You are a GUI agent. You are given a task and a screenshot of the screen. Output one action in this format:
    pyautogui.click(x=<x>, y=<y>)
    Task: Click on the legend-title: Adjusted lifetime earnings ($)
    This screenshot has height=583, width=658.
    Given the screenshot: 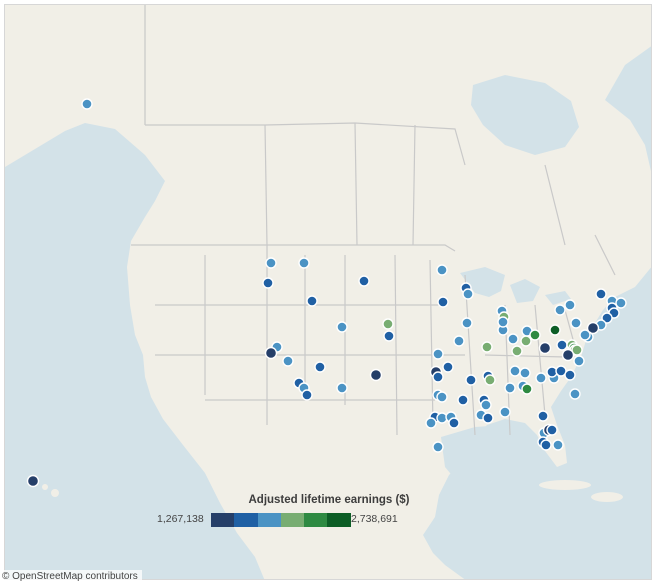 What is the action you would take?
    pyautogui.click(x=329, y=500)
    